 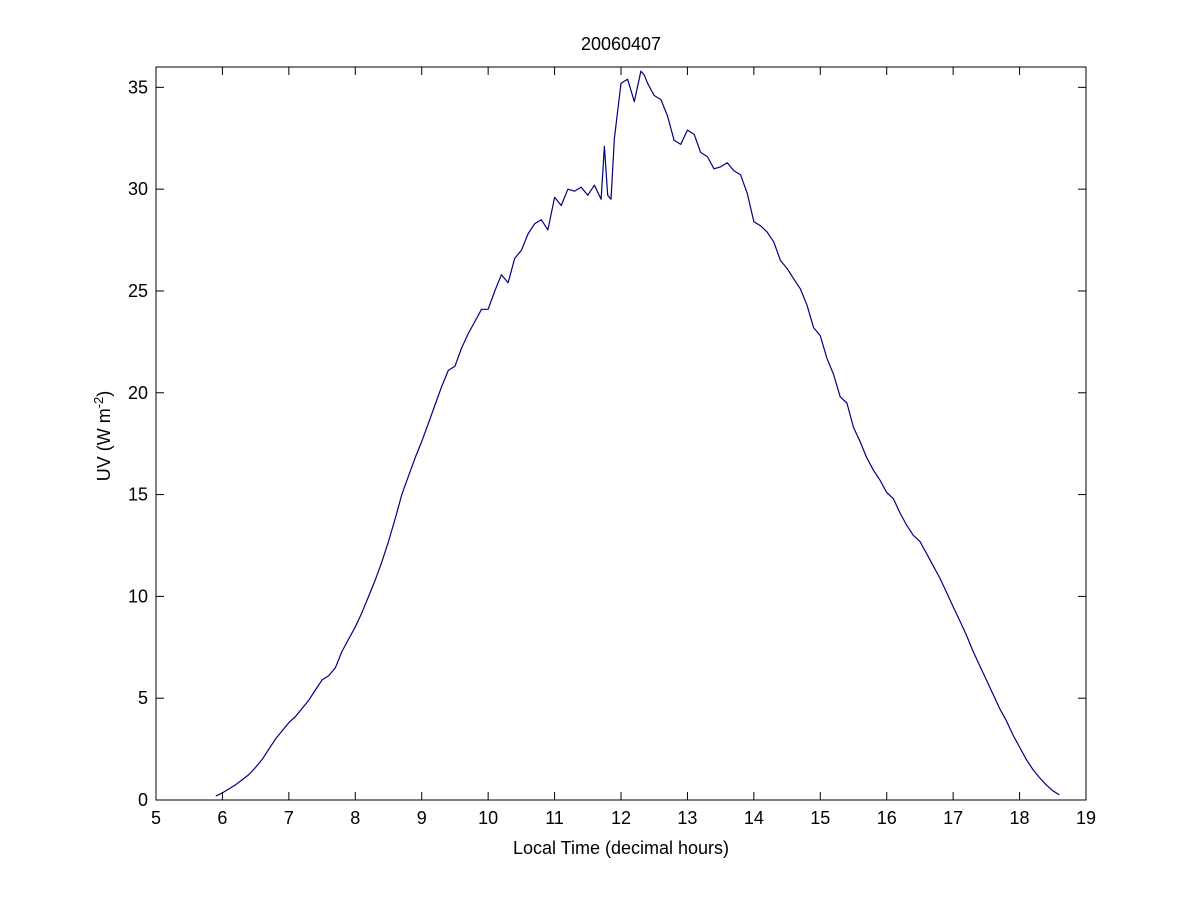 What do you see at coordinates (222, 818) in the screenshot?
I see `x-tick-label: 6` at bounding box center [222, 818].